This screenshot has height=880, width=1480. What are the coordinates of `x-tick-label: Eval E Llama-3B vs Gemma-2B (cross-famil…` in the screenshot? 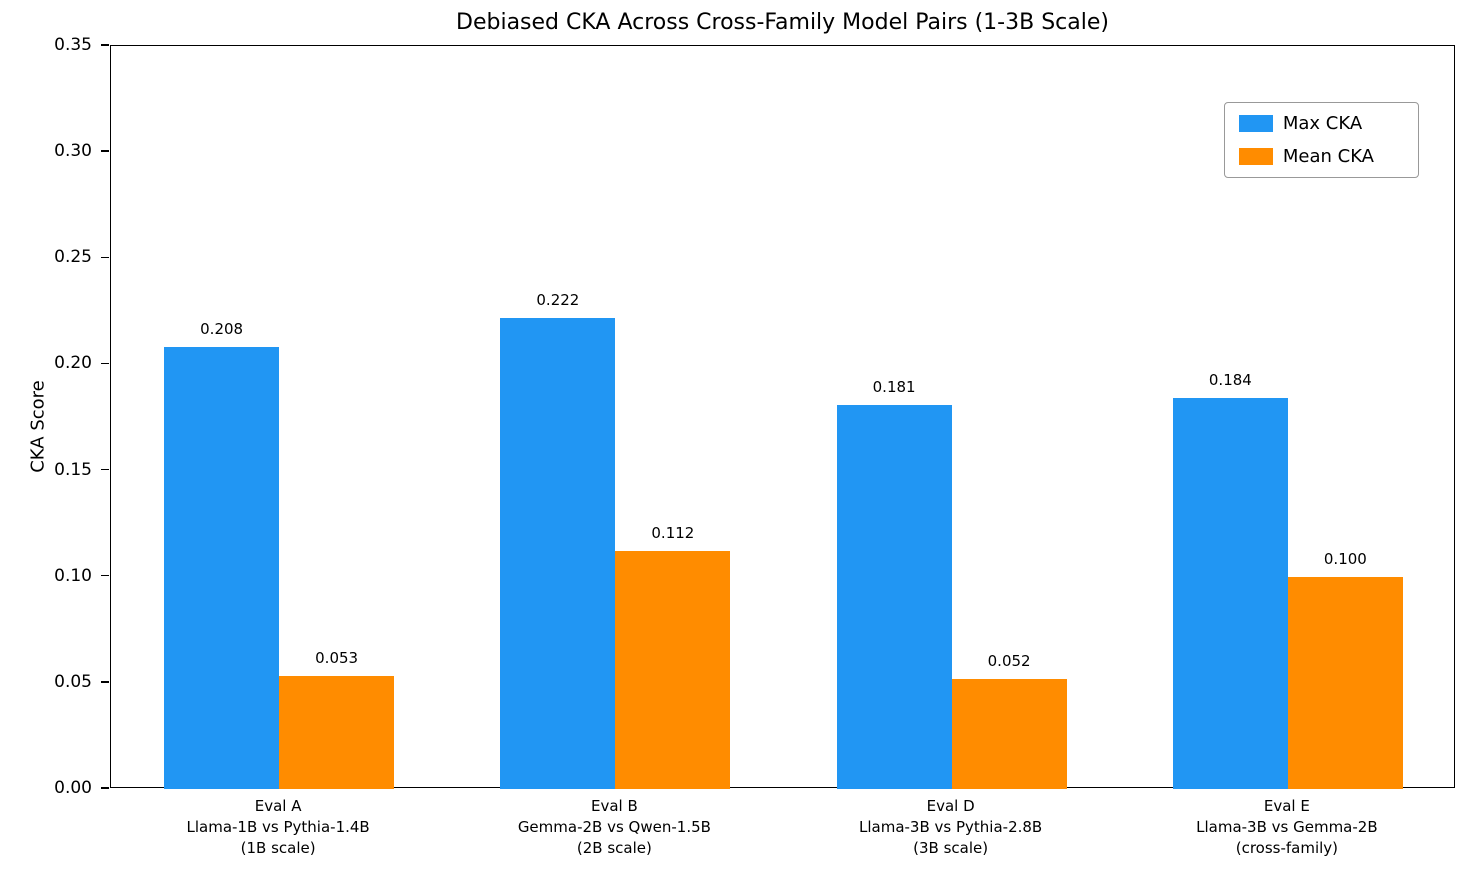 It's located at (1287, 827).